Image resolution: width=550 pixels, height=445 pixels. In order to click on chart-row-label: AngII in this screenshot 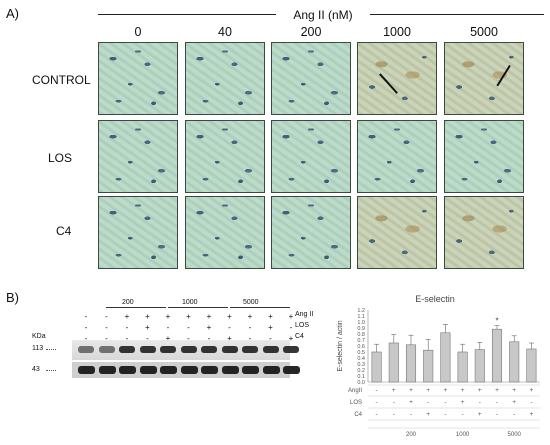, I will do `click(355, 391)`.